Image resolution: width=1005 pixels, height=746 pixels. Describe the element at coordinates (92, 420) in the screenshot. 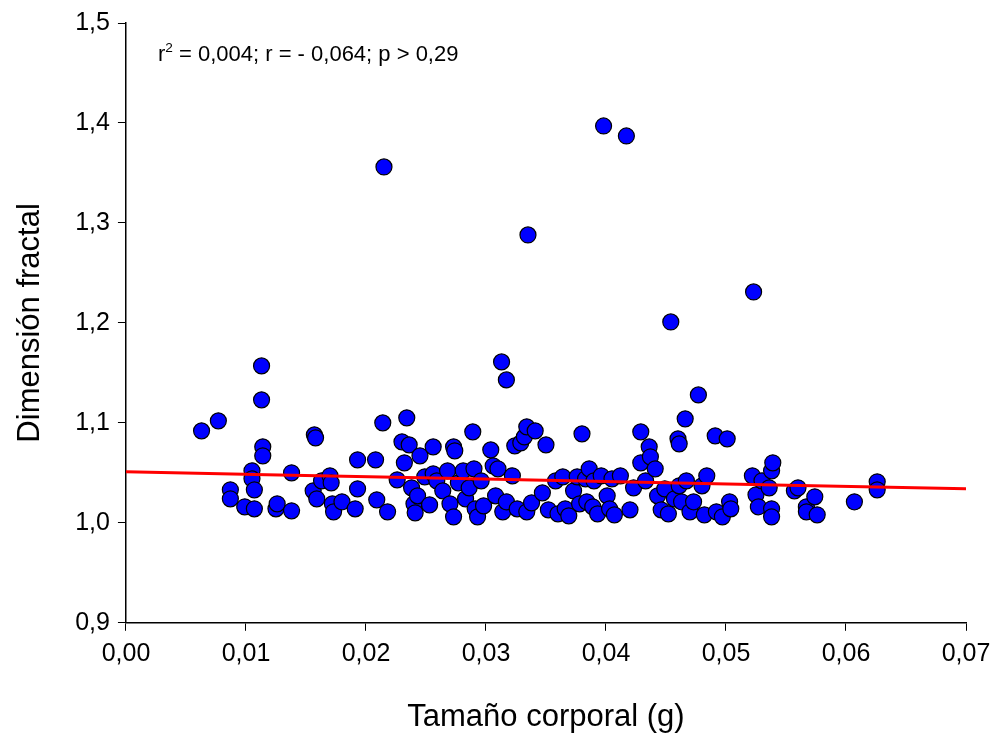

I see `y-tick-label: 1,1` at that location.